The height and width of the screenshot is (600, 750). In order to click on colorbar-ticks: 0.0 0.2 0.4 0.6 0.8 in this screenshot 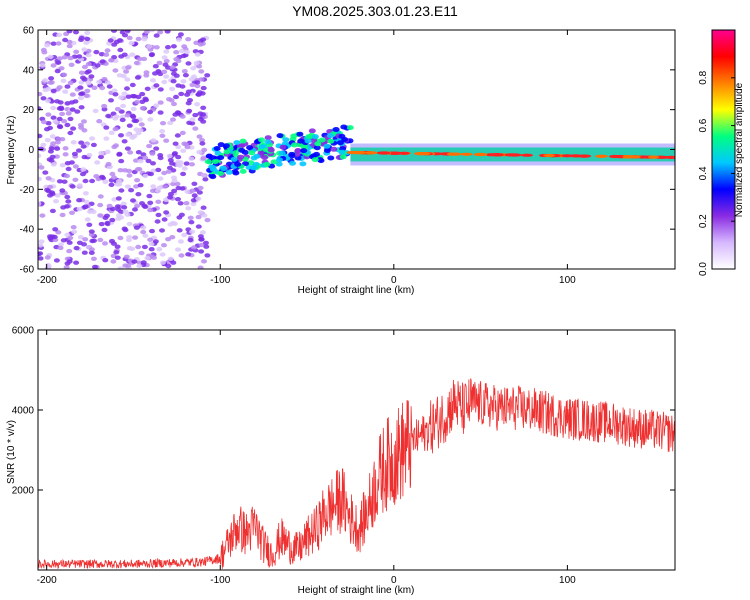, I will do `click(716, 173)`.